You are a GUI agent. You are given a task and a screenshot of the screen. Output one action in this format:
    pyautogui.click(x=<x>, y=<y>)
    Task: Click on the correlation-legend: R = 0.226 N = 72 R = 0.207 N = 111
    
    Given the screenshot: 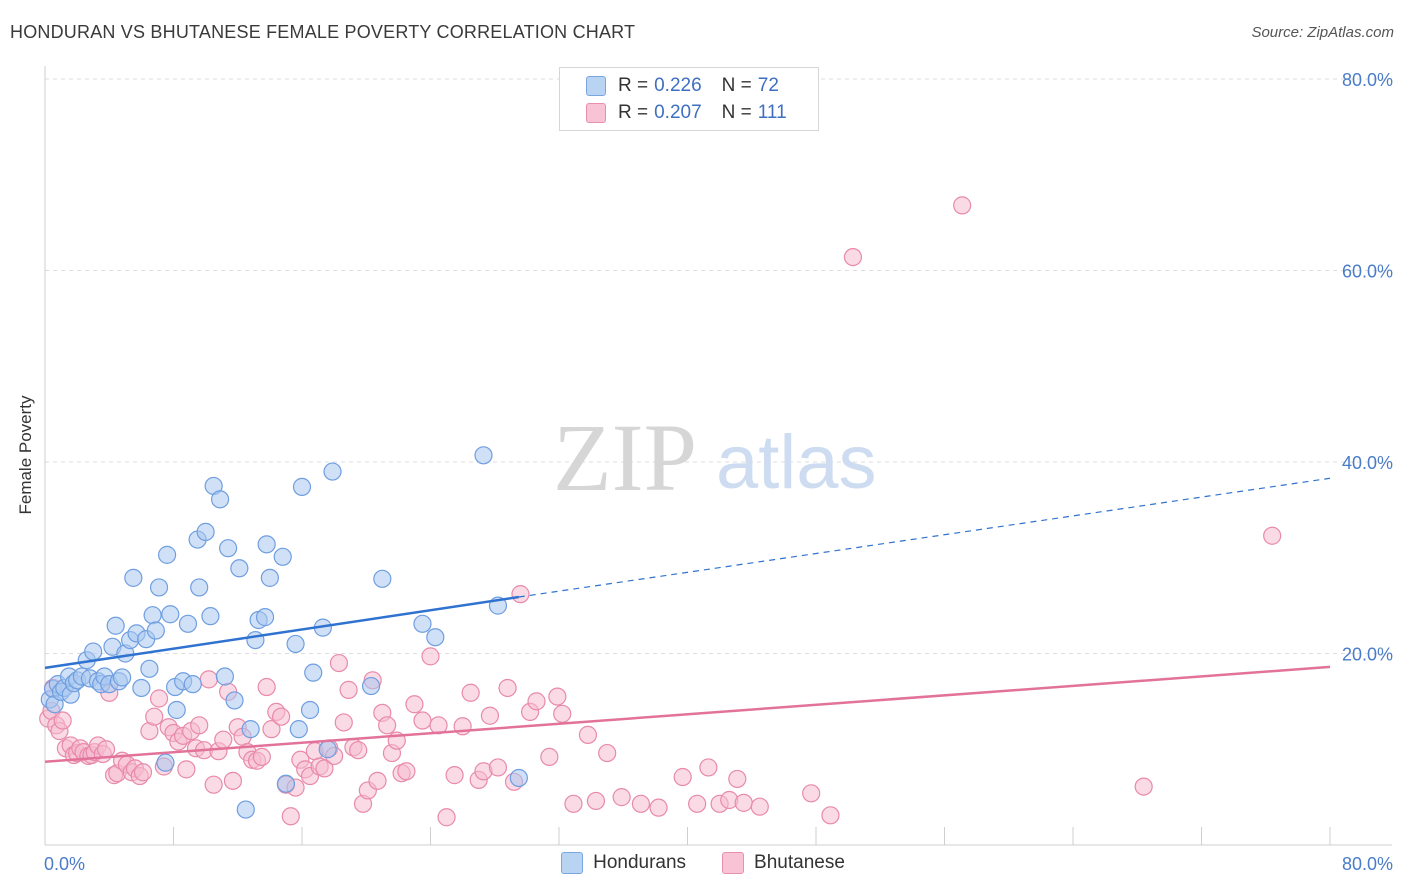 What is the action you would take?
    pyautogui.click(x=689, y=99)
    